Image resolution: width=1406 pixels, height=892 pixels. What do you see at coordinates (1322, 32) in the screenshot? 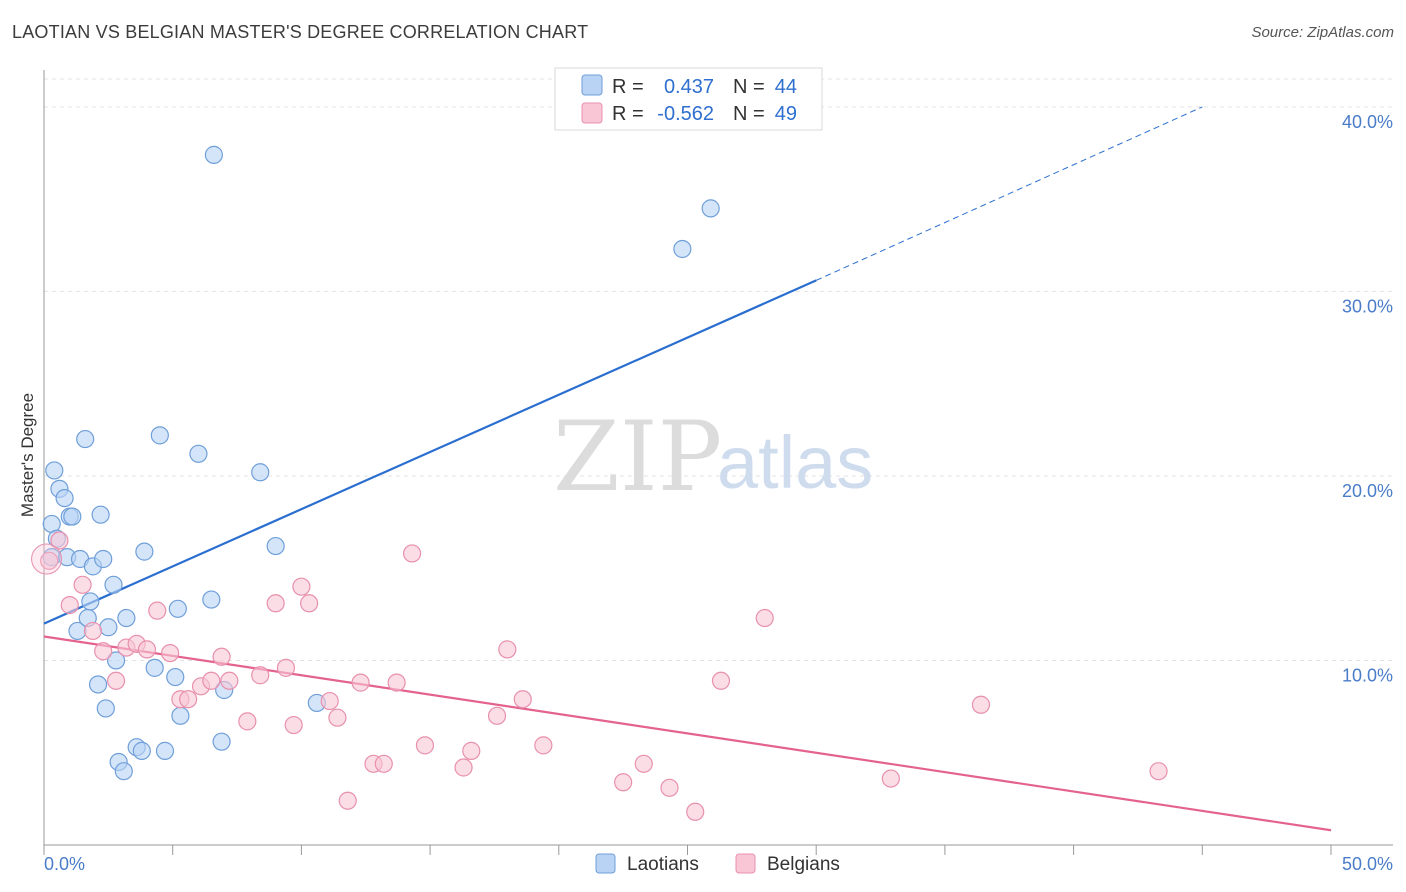
I see `source-label: Source: ZipAtlas.com` at bounding box center [1322, 32].